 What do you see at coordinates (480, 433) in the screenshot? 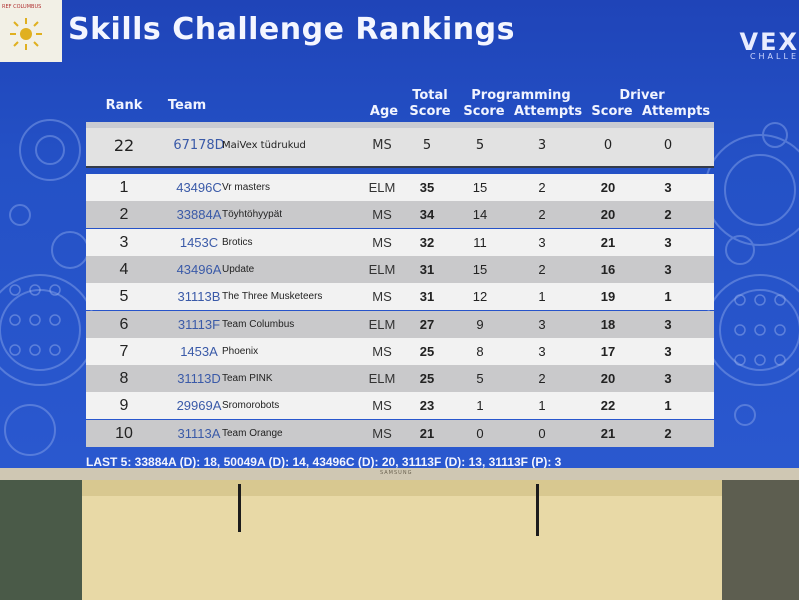
I see `row-programming-score: 0` at bounding box center [480, 433].